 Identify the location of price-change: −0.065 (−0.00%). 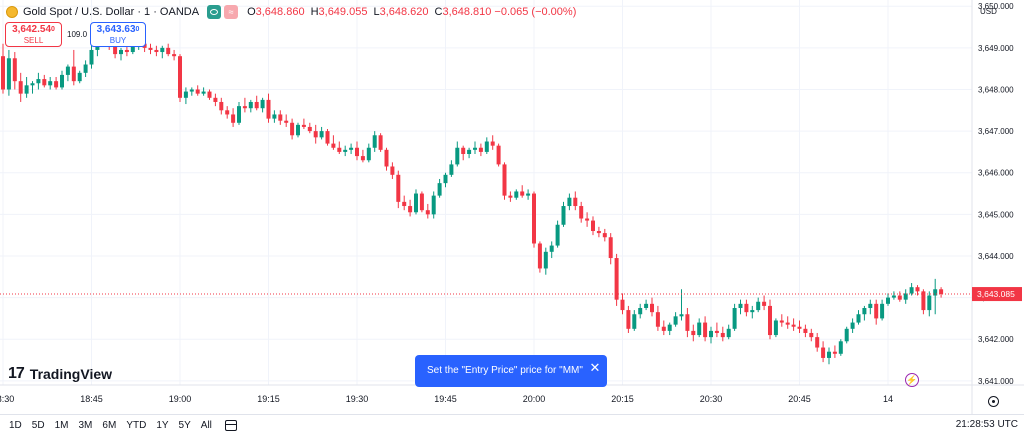
(535, 12).